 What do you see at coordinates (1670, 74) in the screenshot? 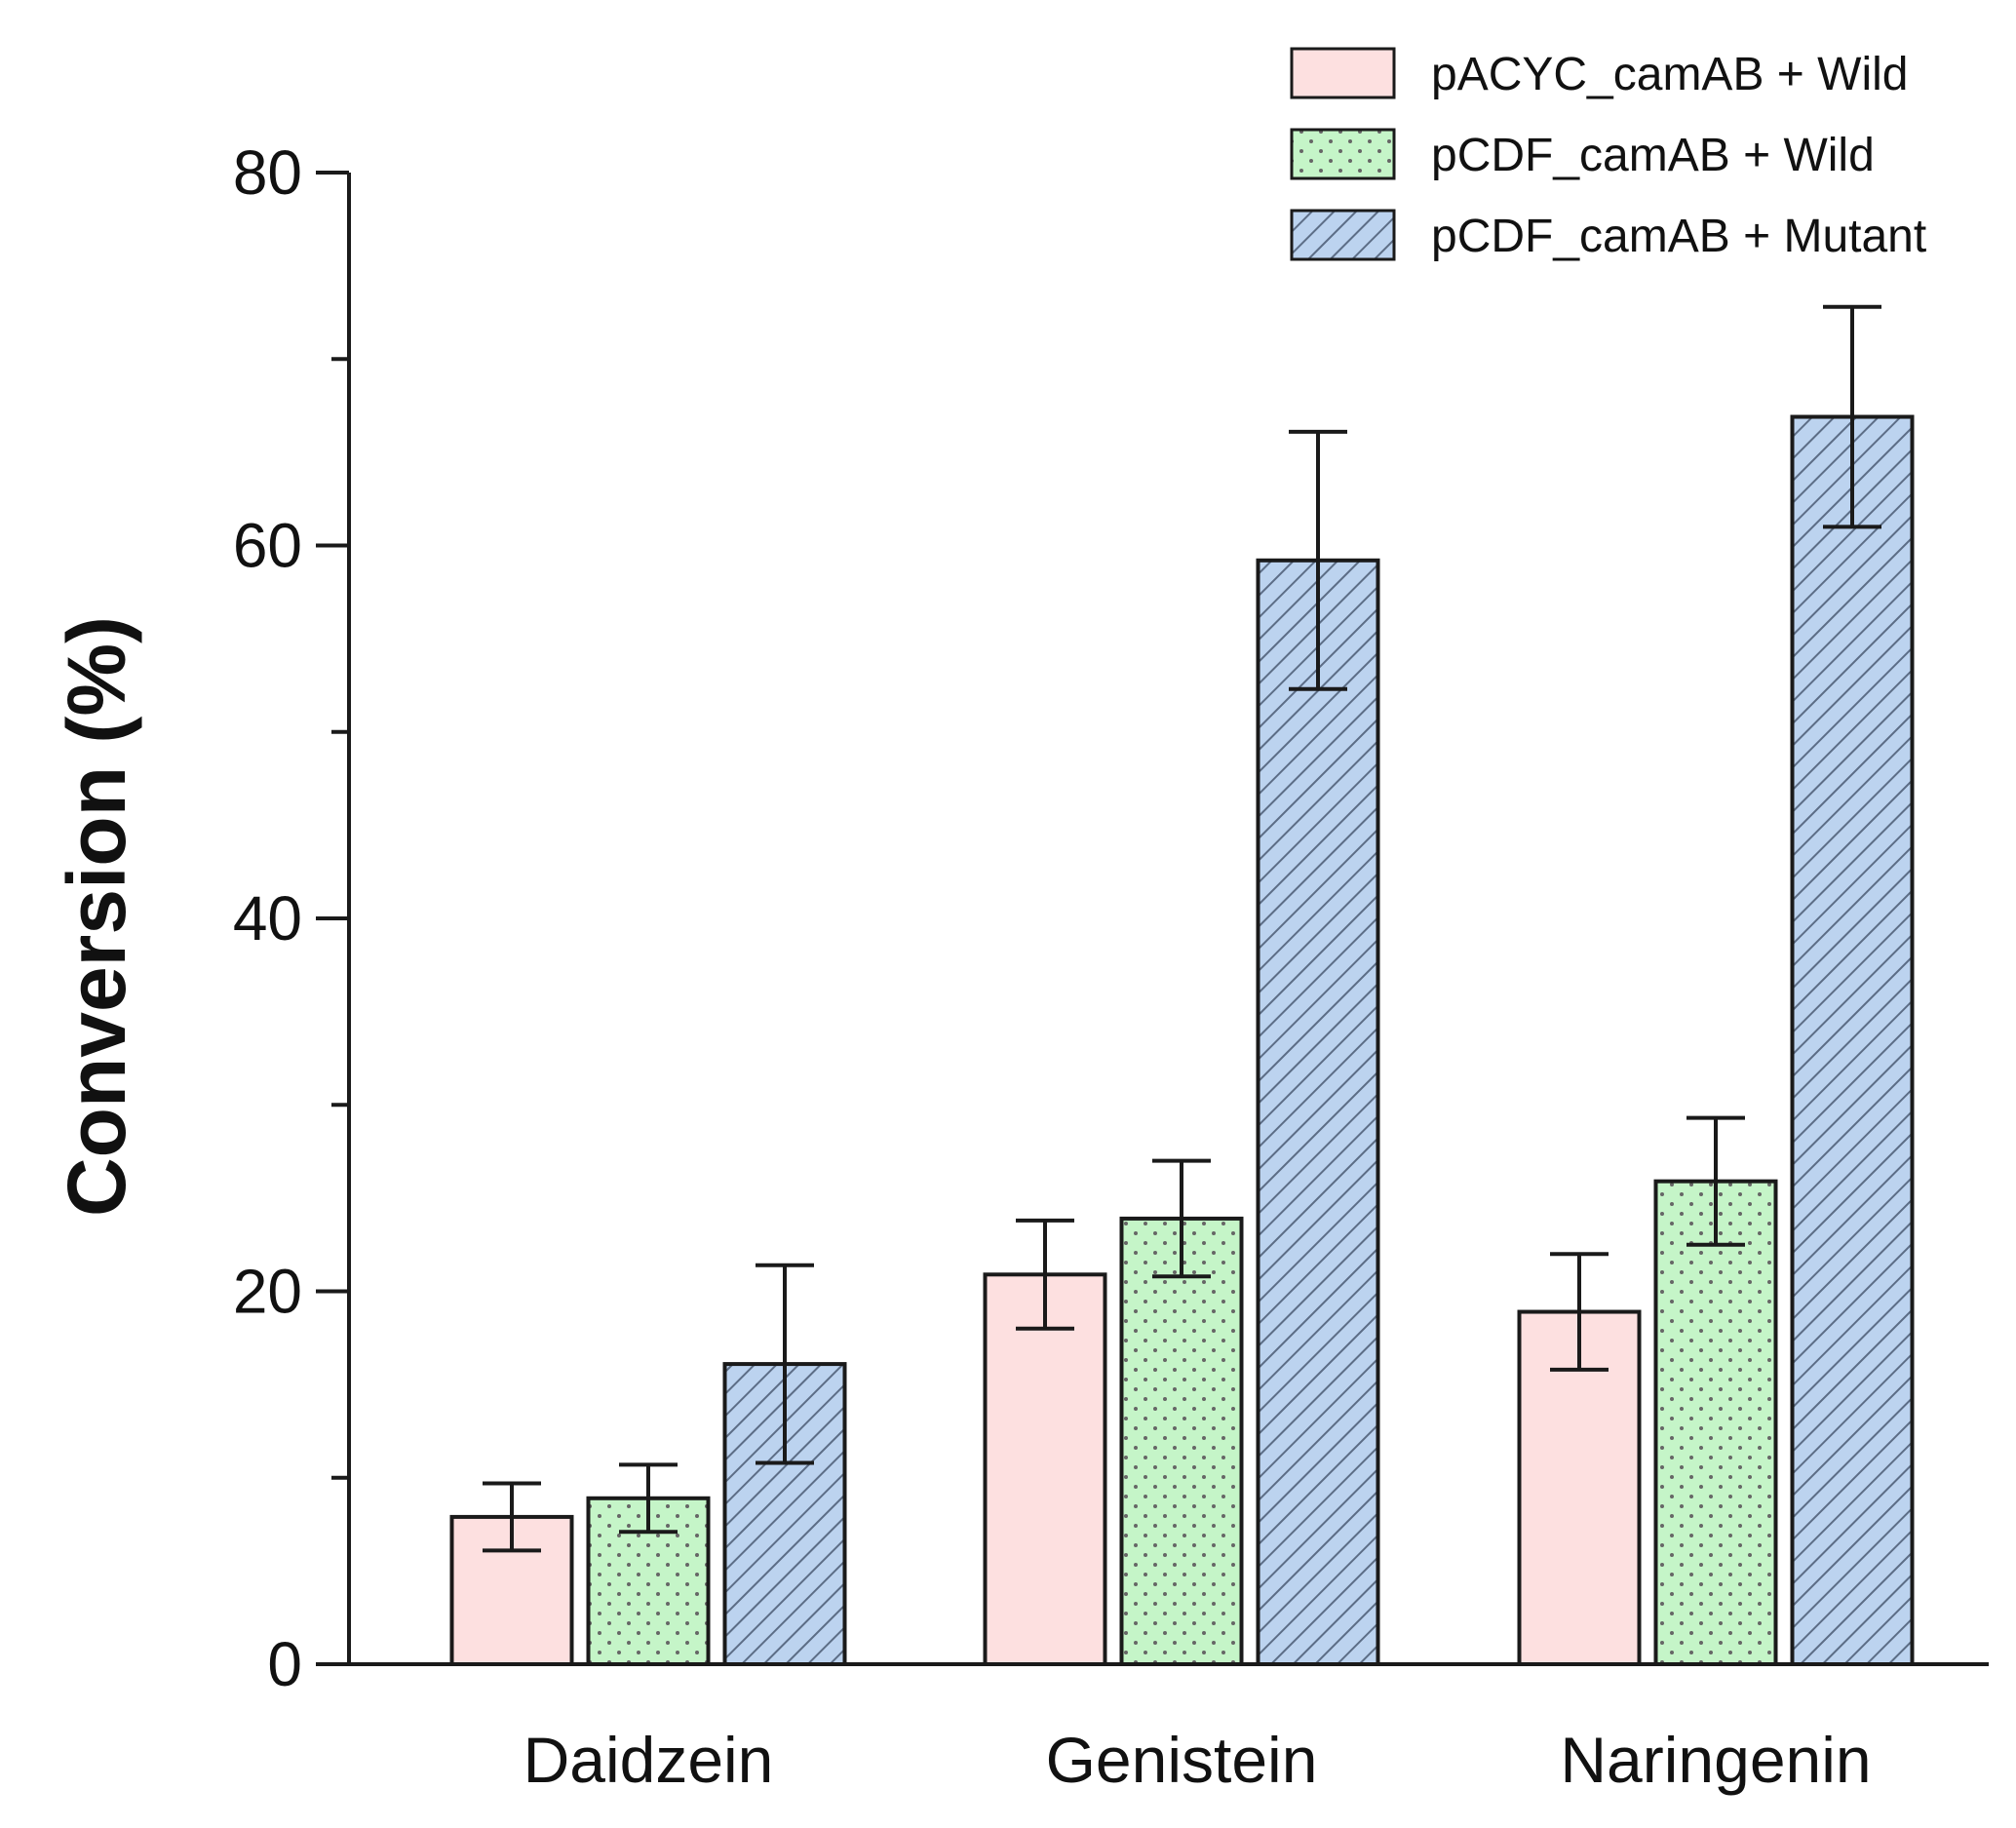
I see `legend-label-1: pACYC_camAB + Wild` at bounding box center [1670, 74].